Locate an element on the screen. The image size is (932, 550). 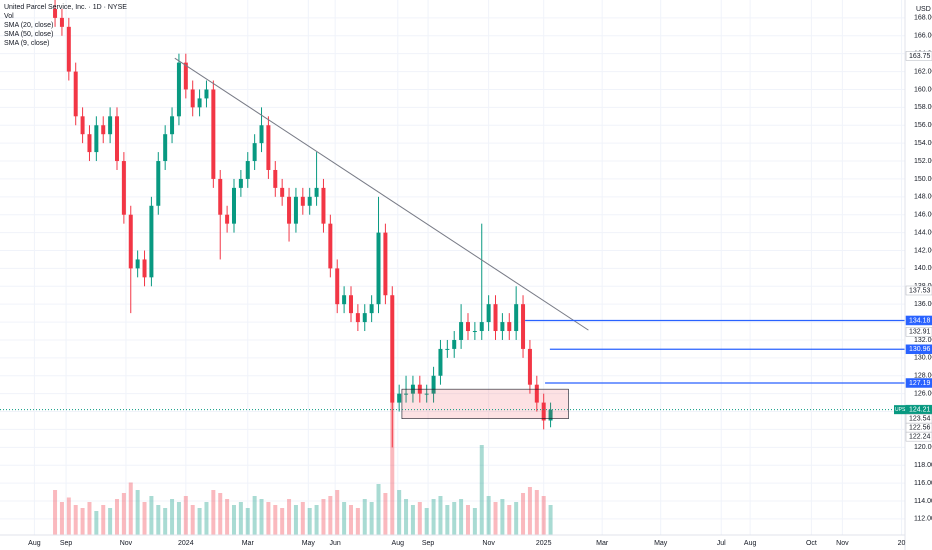
y-tick-label: 168.00 is located at coordinates (923, 18).